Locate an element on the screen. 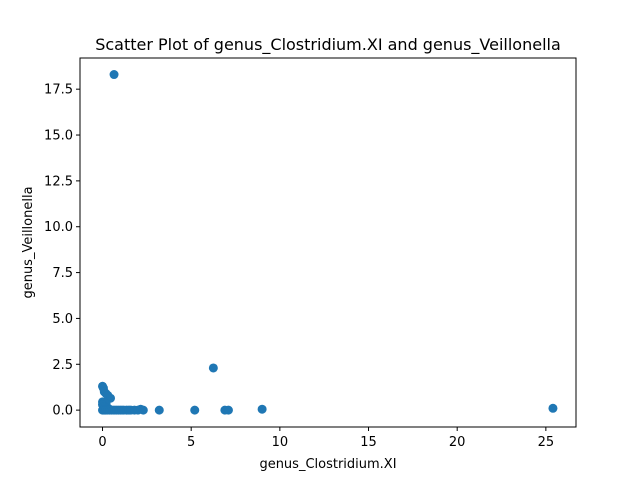 Image resolution: width=640 pixels, height=480 pixels. y-tick-label: 12.5 is located at coordinates (58, 181).